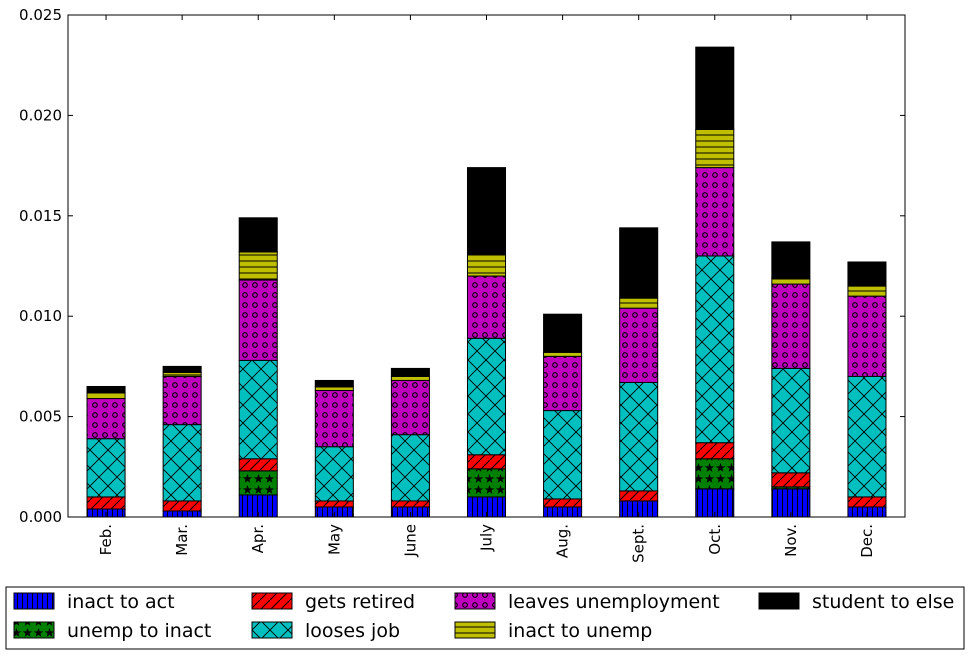 Image resolution: width=972 pixels, height=656 pixels. What do you see at coordinates (139, 631) in the screenshot?
I see `legend-label-2: unemp to inact` at bounding box center [139, 631].